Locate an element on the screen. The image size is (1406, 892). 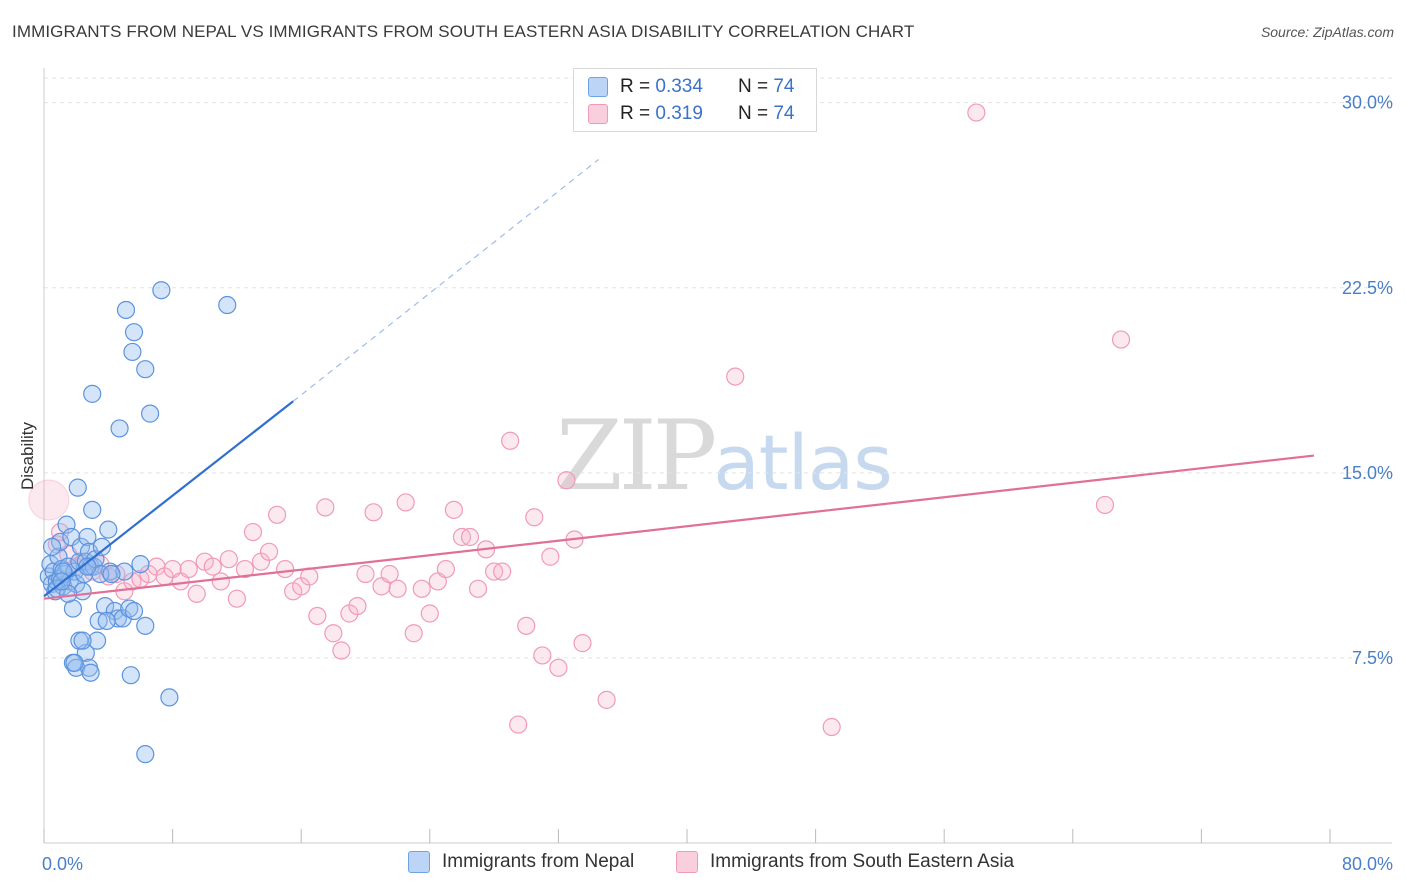
legend-nepal-n: 74 is located at coordinates (784, 86).